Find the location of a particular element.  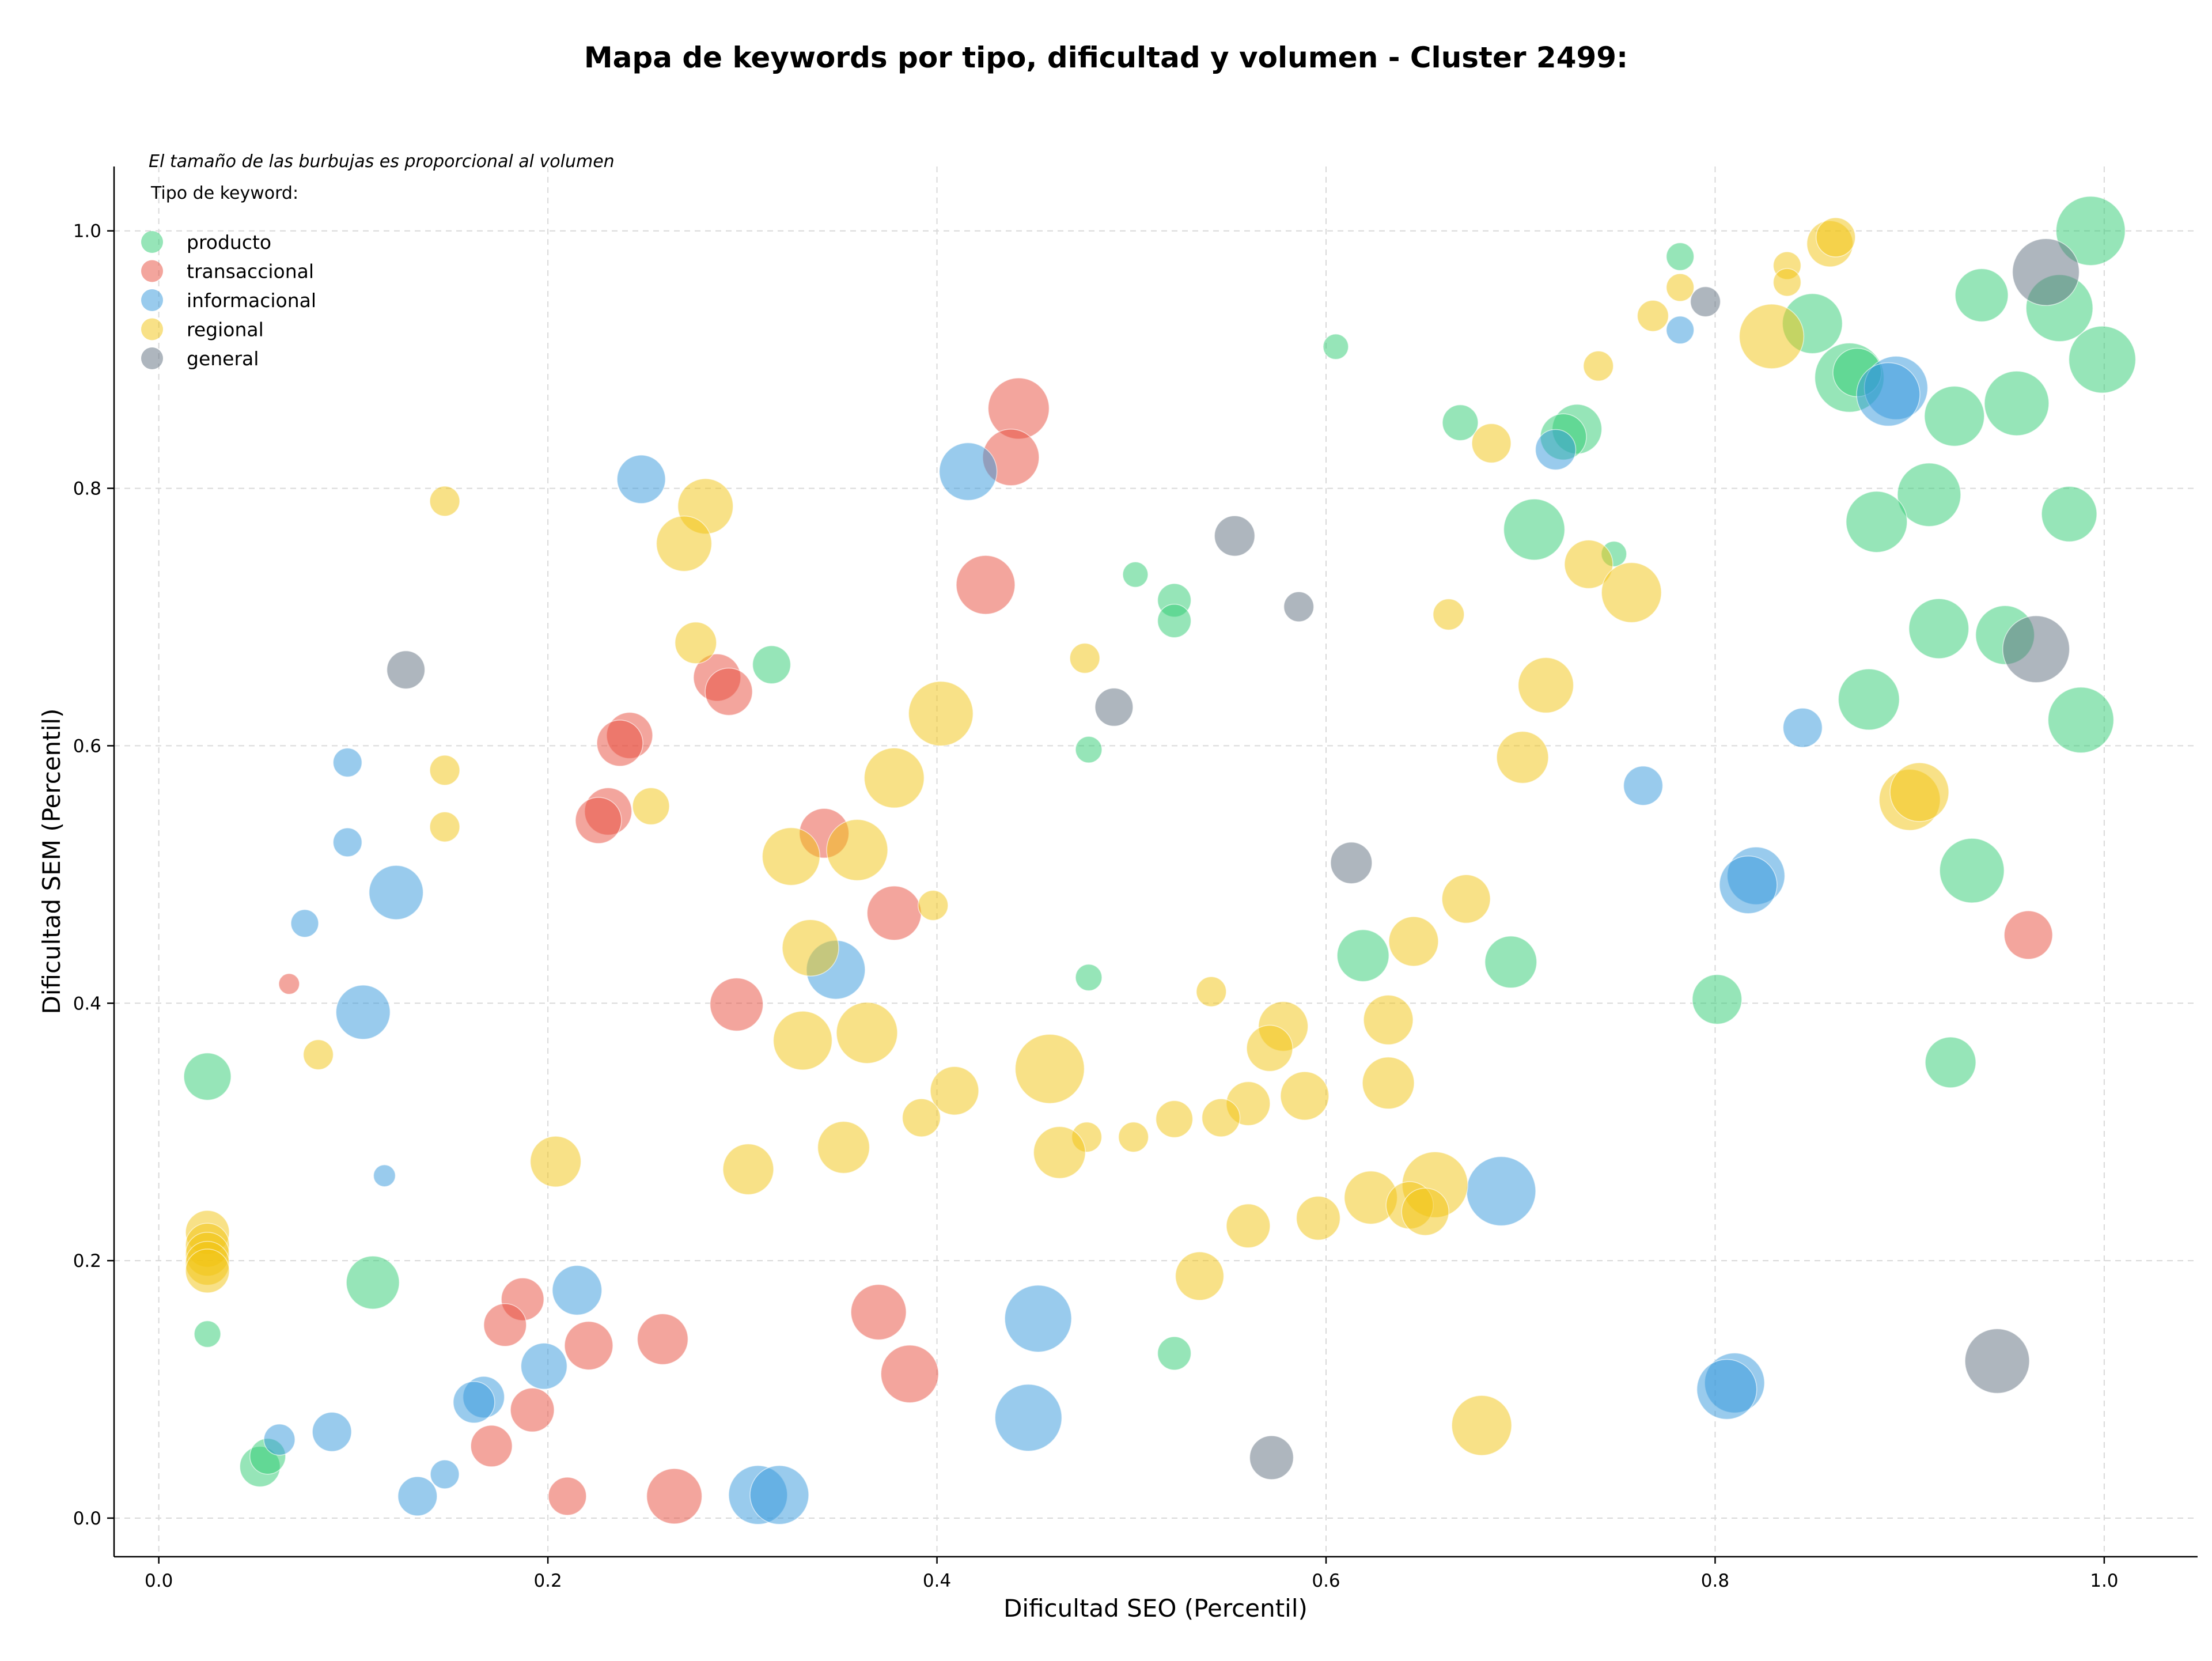

x-tick-label: 0.6 is located at coordinates (1326, 1581).